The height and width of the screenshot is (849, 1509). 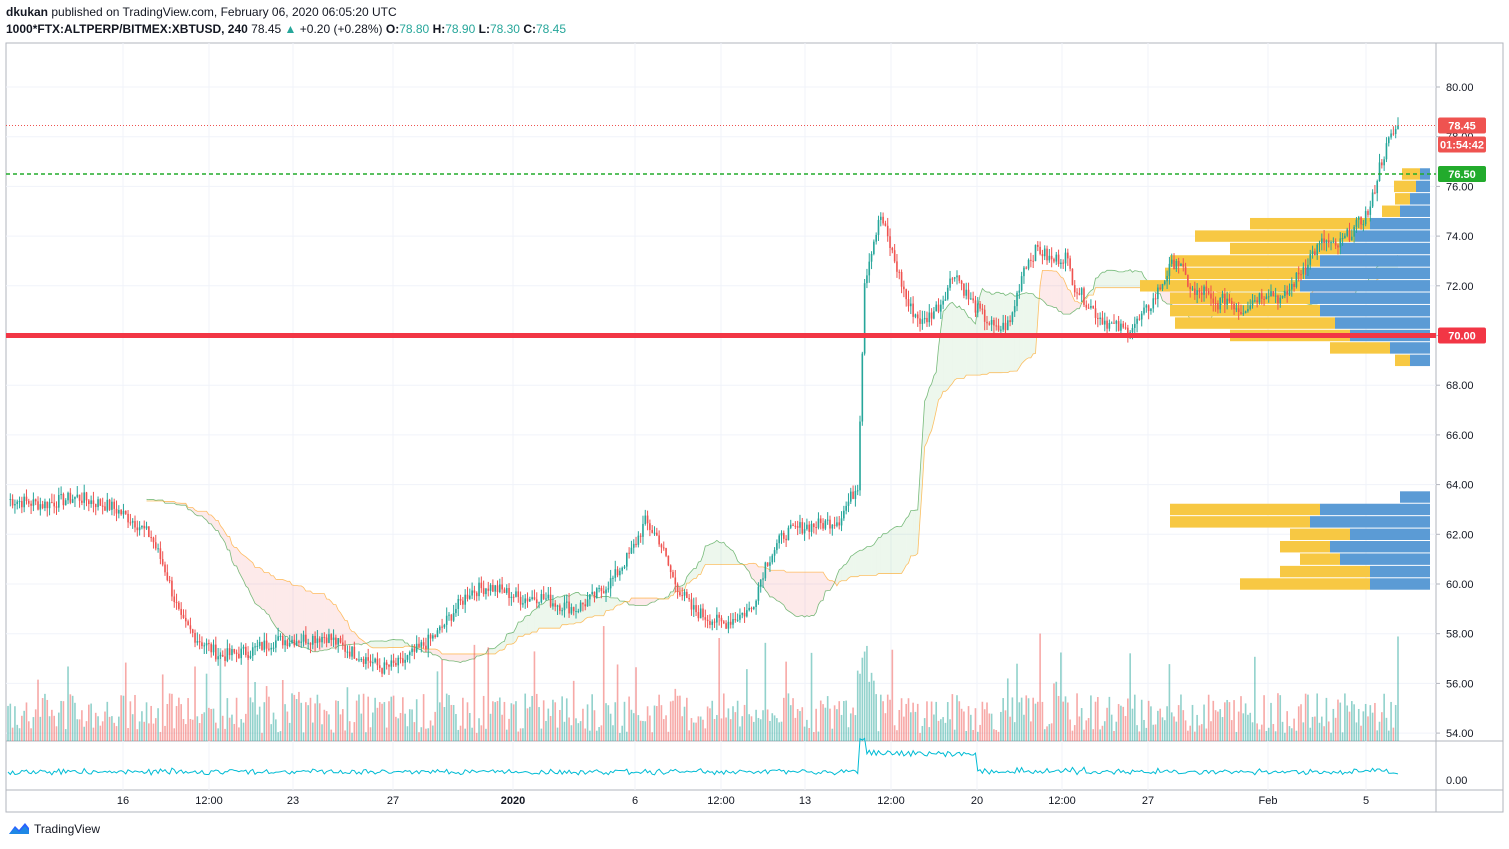 What do you see at coordinates (392, 29) in the screenshot?
I see `open-label: O:` at bounding box center [392, 29].